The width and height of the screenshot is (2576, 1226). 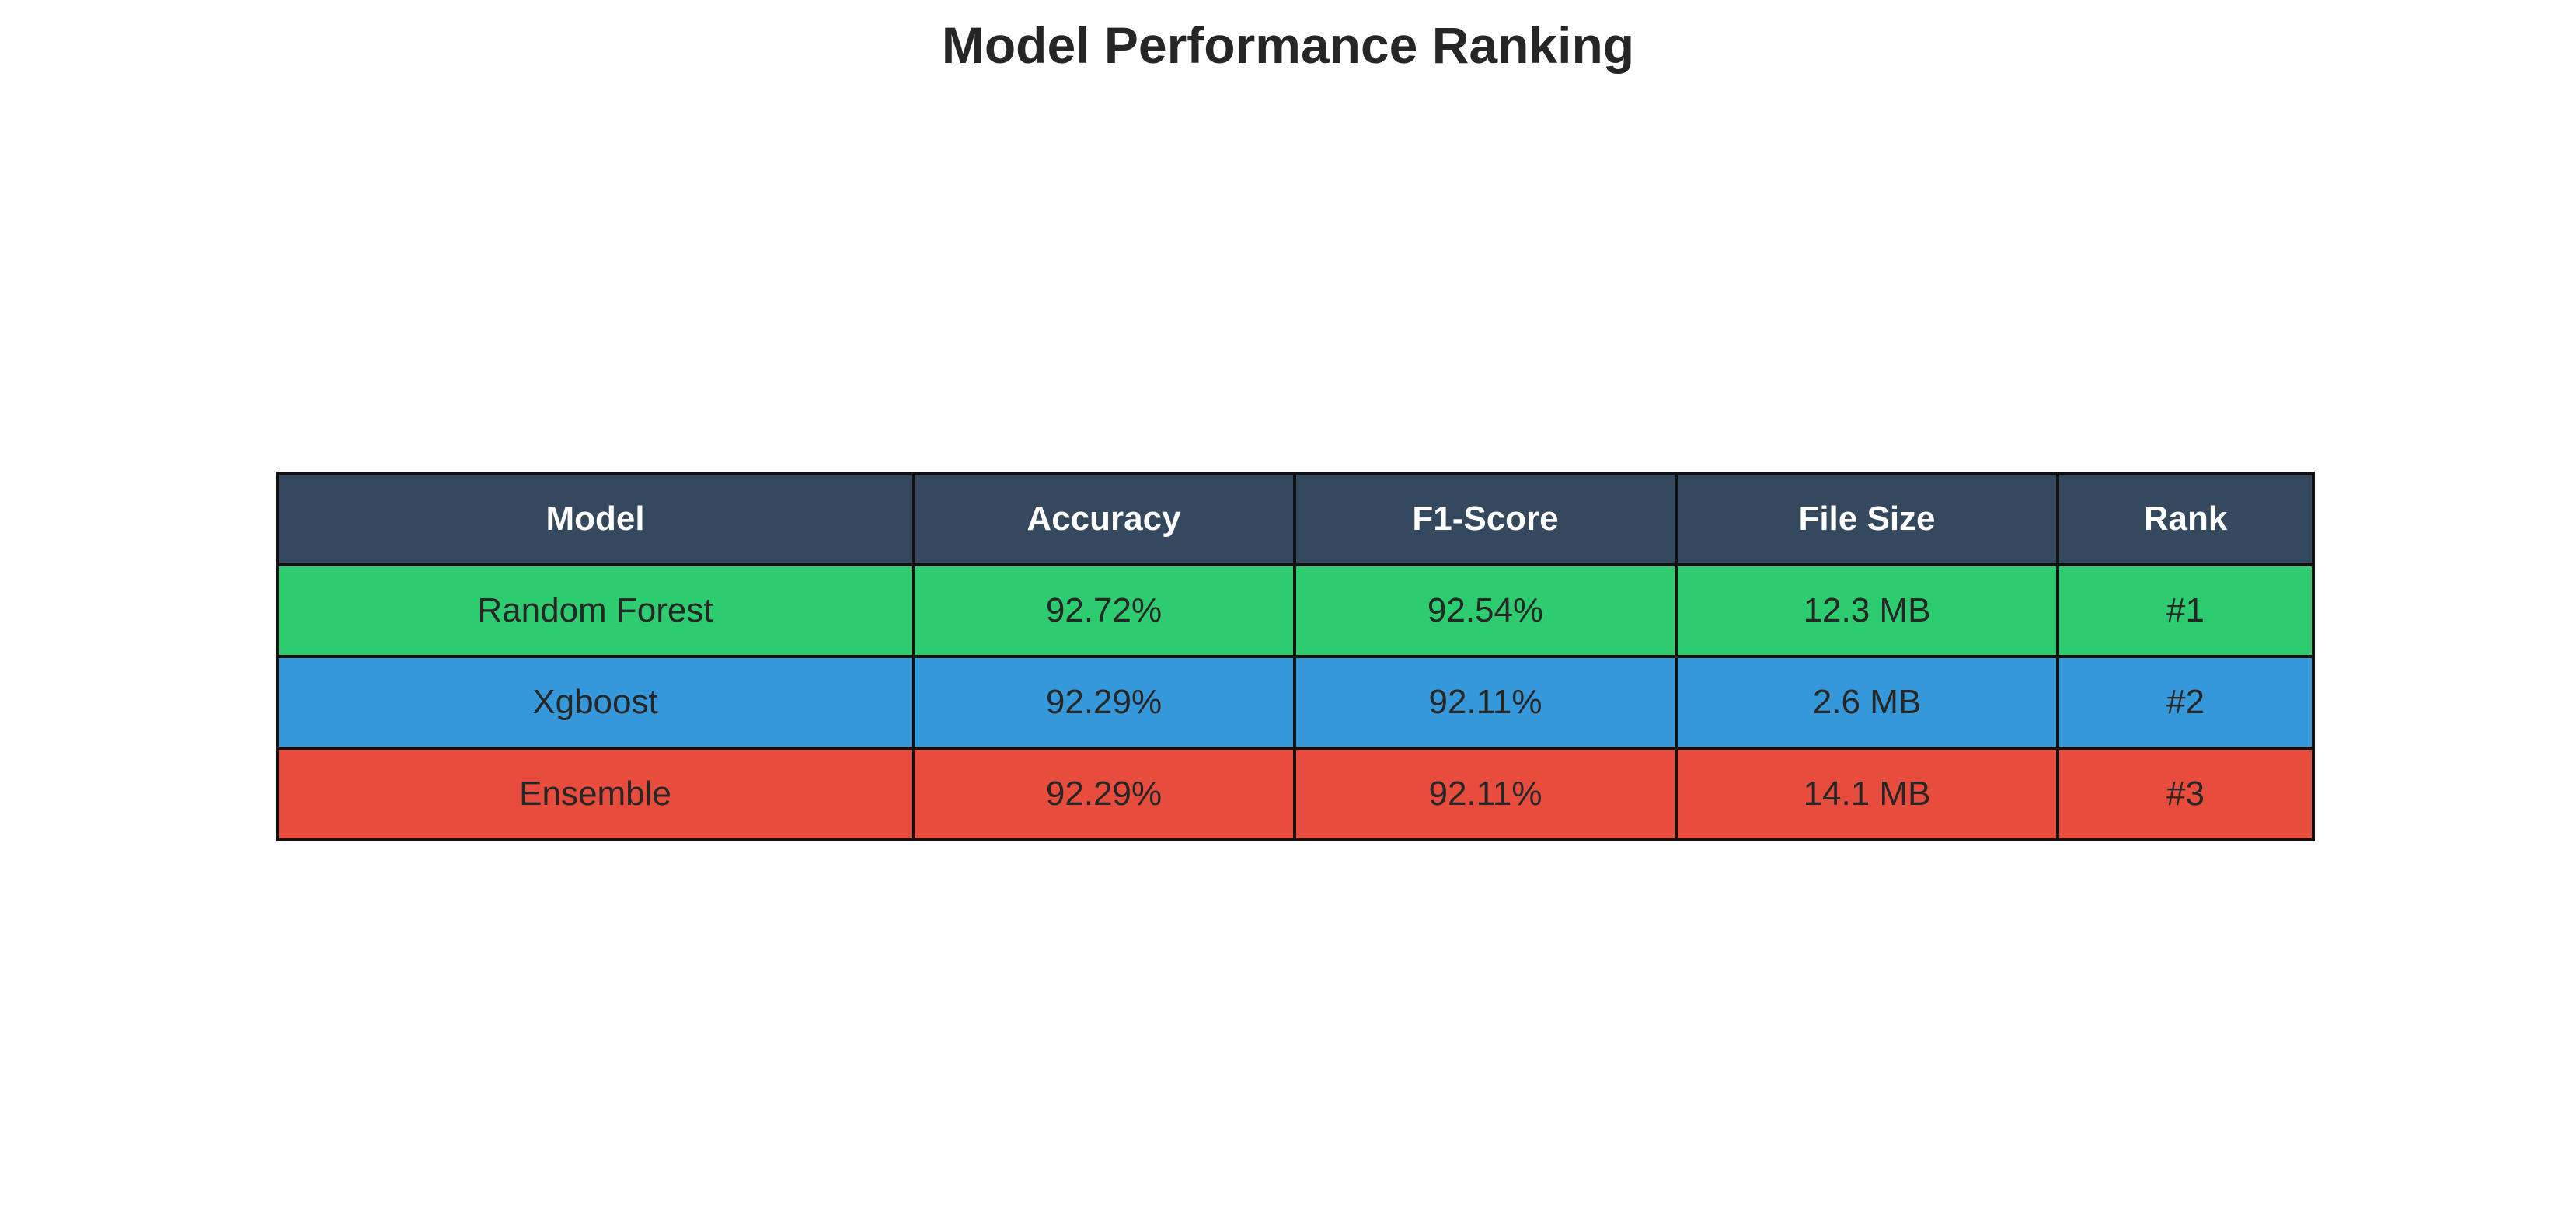 What do you see at coordinates (1867, 610) in the screenshot?
I see `cell-file-size: 12.3 MB` at bounding box center [1867, 610].